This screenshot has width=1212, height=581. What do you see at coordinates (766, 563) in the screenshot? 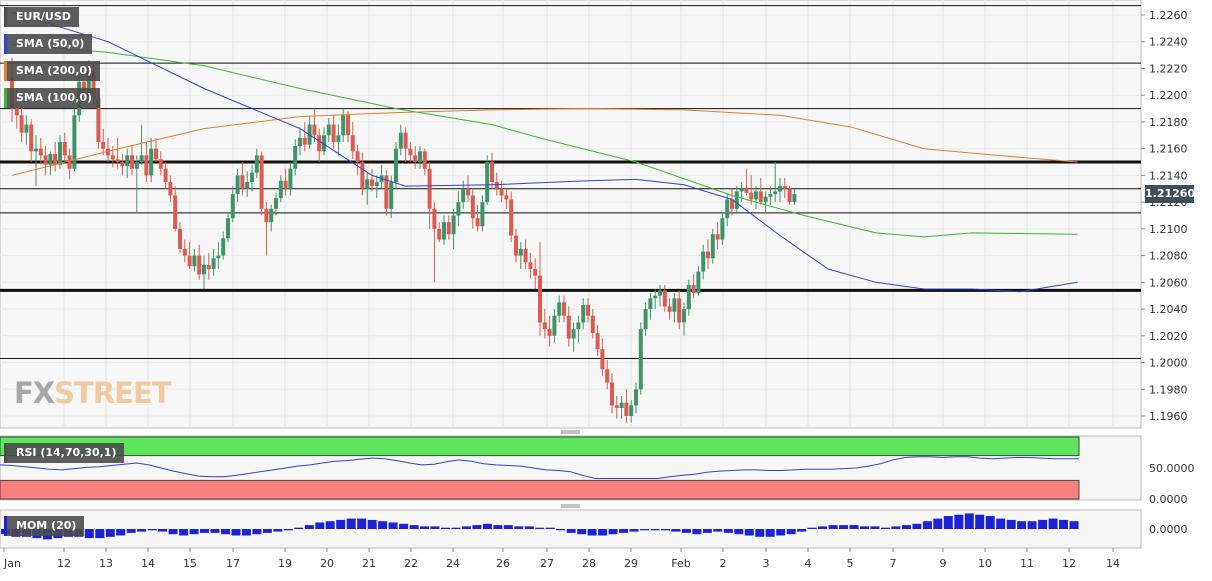
I see `x-tick-label: 3` at bounding box center [766, 563].